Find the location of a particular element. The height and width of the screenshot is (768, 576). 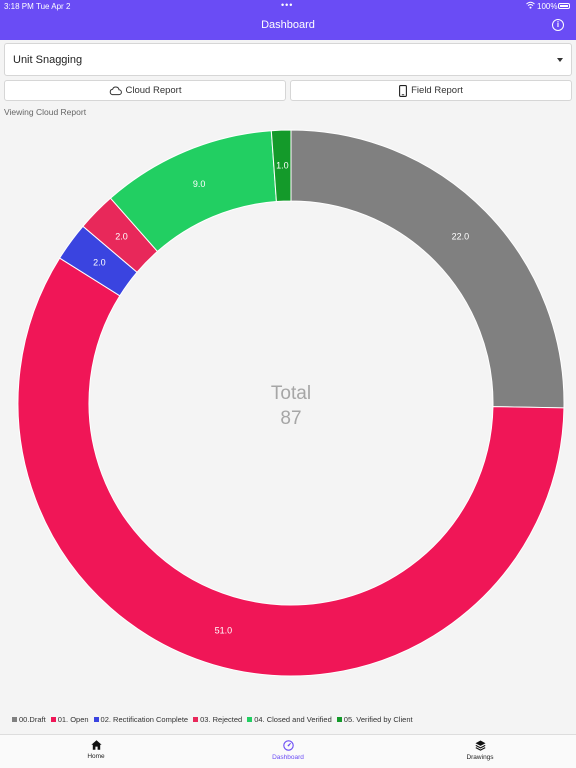

bottom-tab-bar: Home Dashboard Drawings is located at coordinates (288, 751).